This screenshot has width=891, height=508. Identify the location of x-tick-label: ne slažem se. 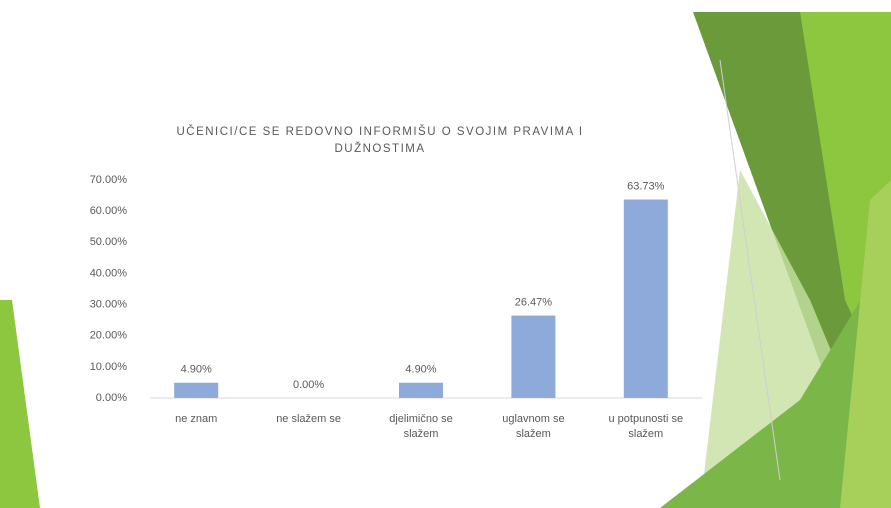
(308, 419).